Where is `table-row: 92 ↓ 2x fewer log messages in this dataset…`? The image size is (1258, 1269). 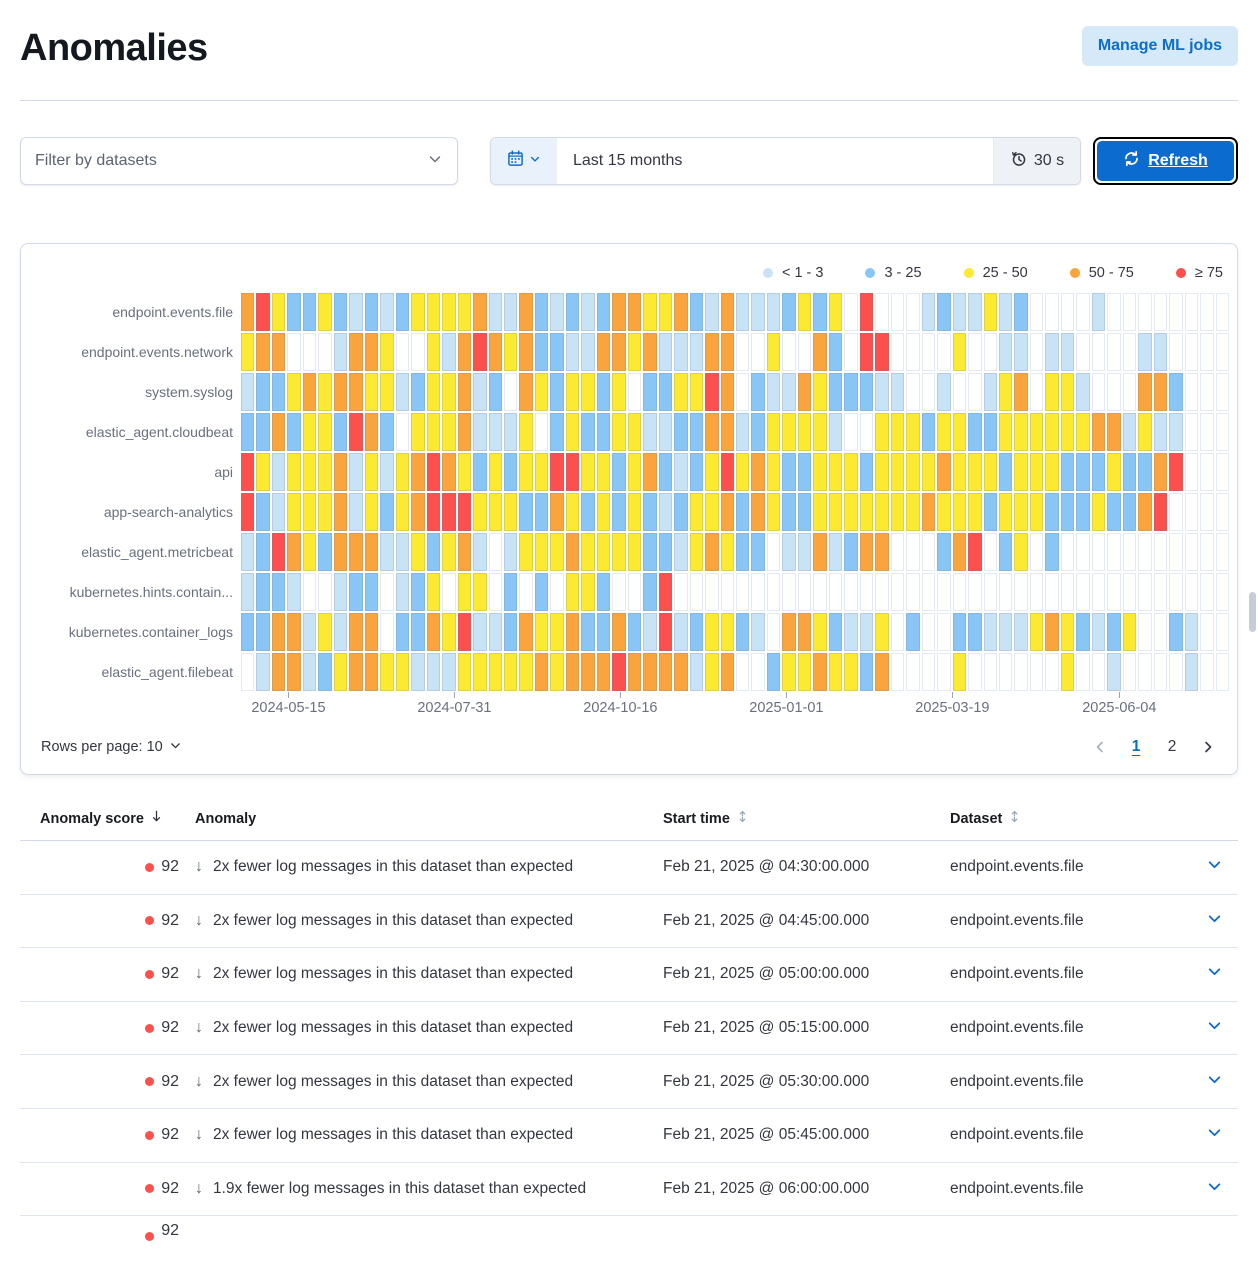 table-row: 92 ↓ 2x fewer log messages in this dataset… is located at coordinates (629, 1136).